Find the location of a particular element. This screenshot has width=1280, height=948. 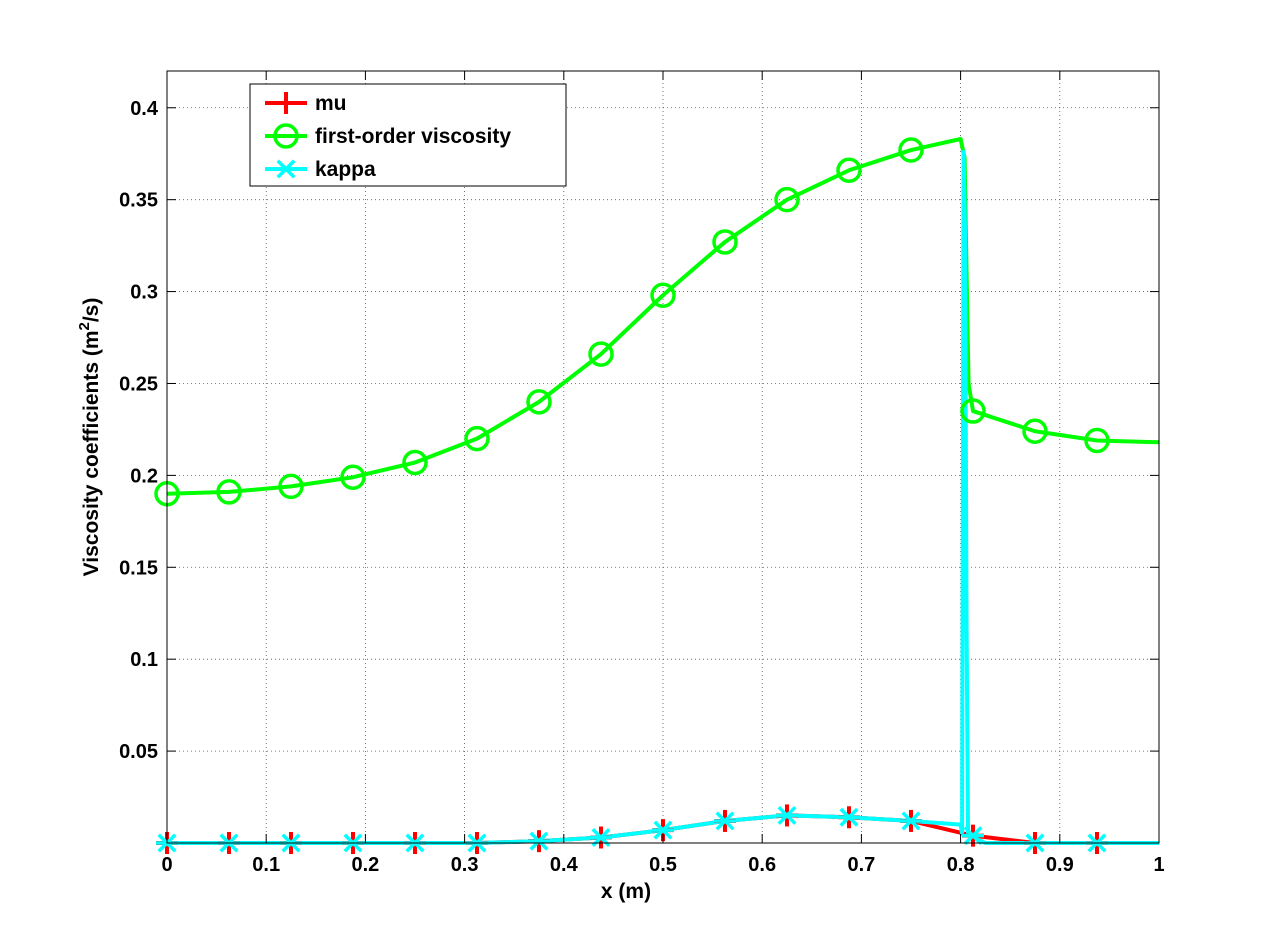

x-tick-label: 0 is located at coordinates (166, 865).